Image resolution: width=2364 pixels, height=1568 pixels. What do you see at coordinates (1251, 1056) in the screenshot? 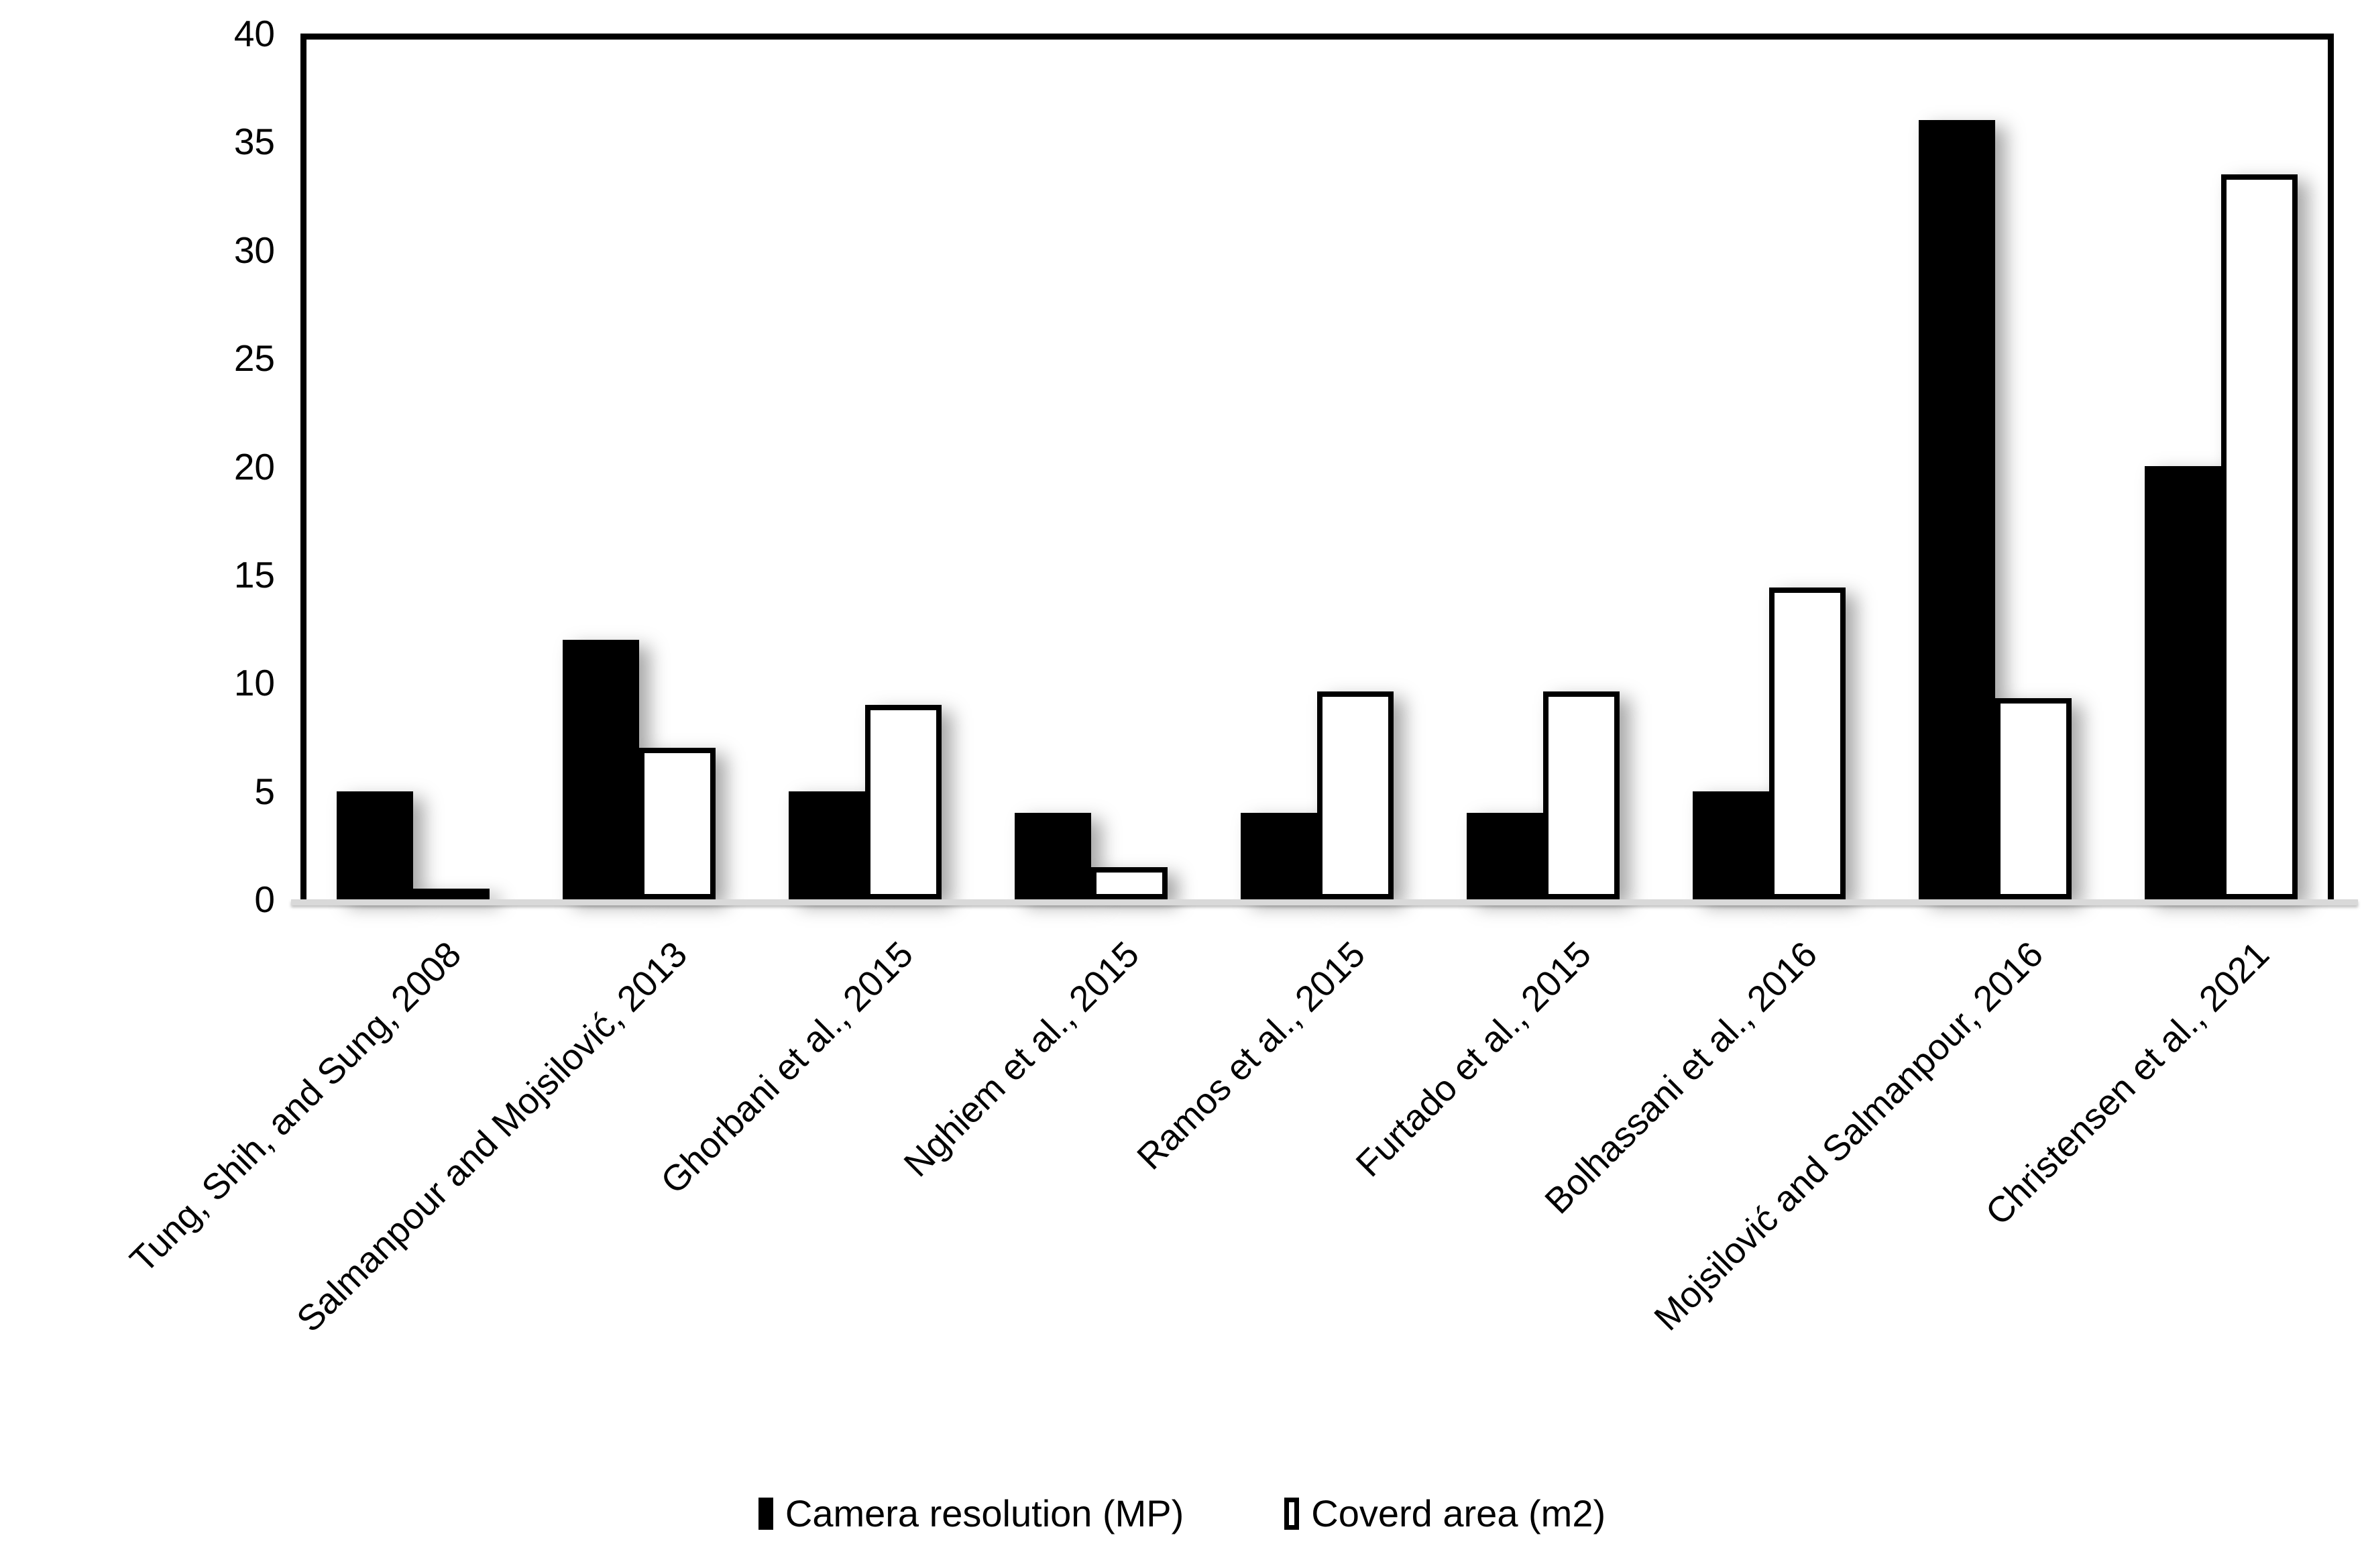
I see `x-axis-category-label: Ramos et al., 2015` at bounding box center [1251, 1056].